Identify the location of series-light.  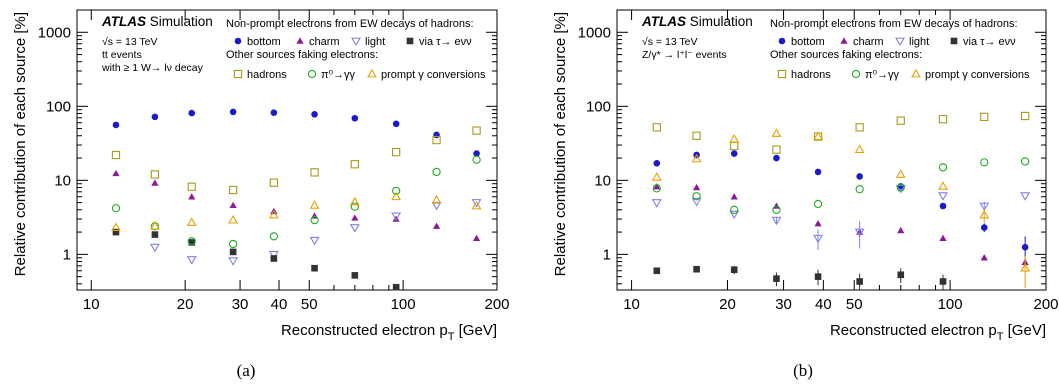
(315, 232).